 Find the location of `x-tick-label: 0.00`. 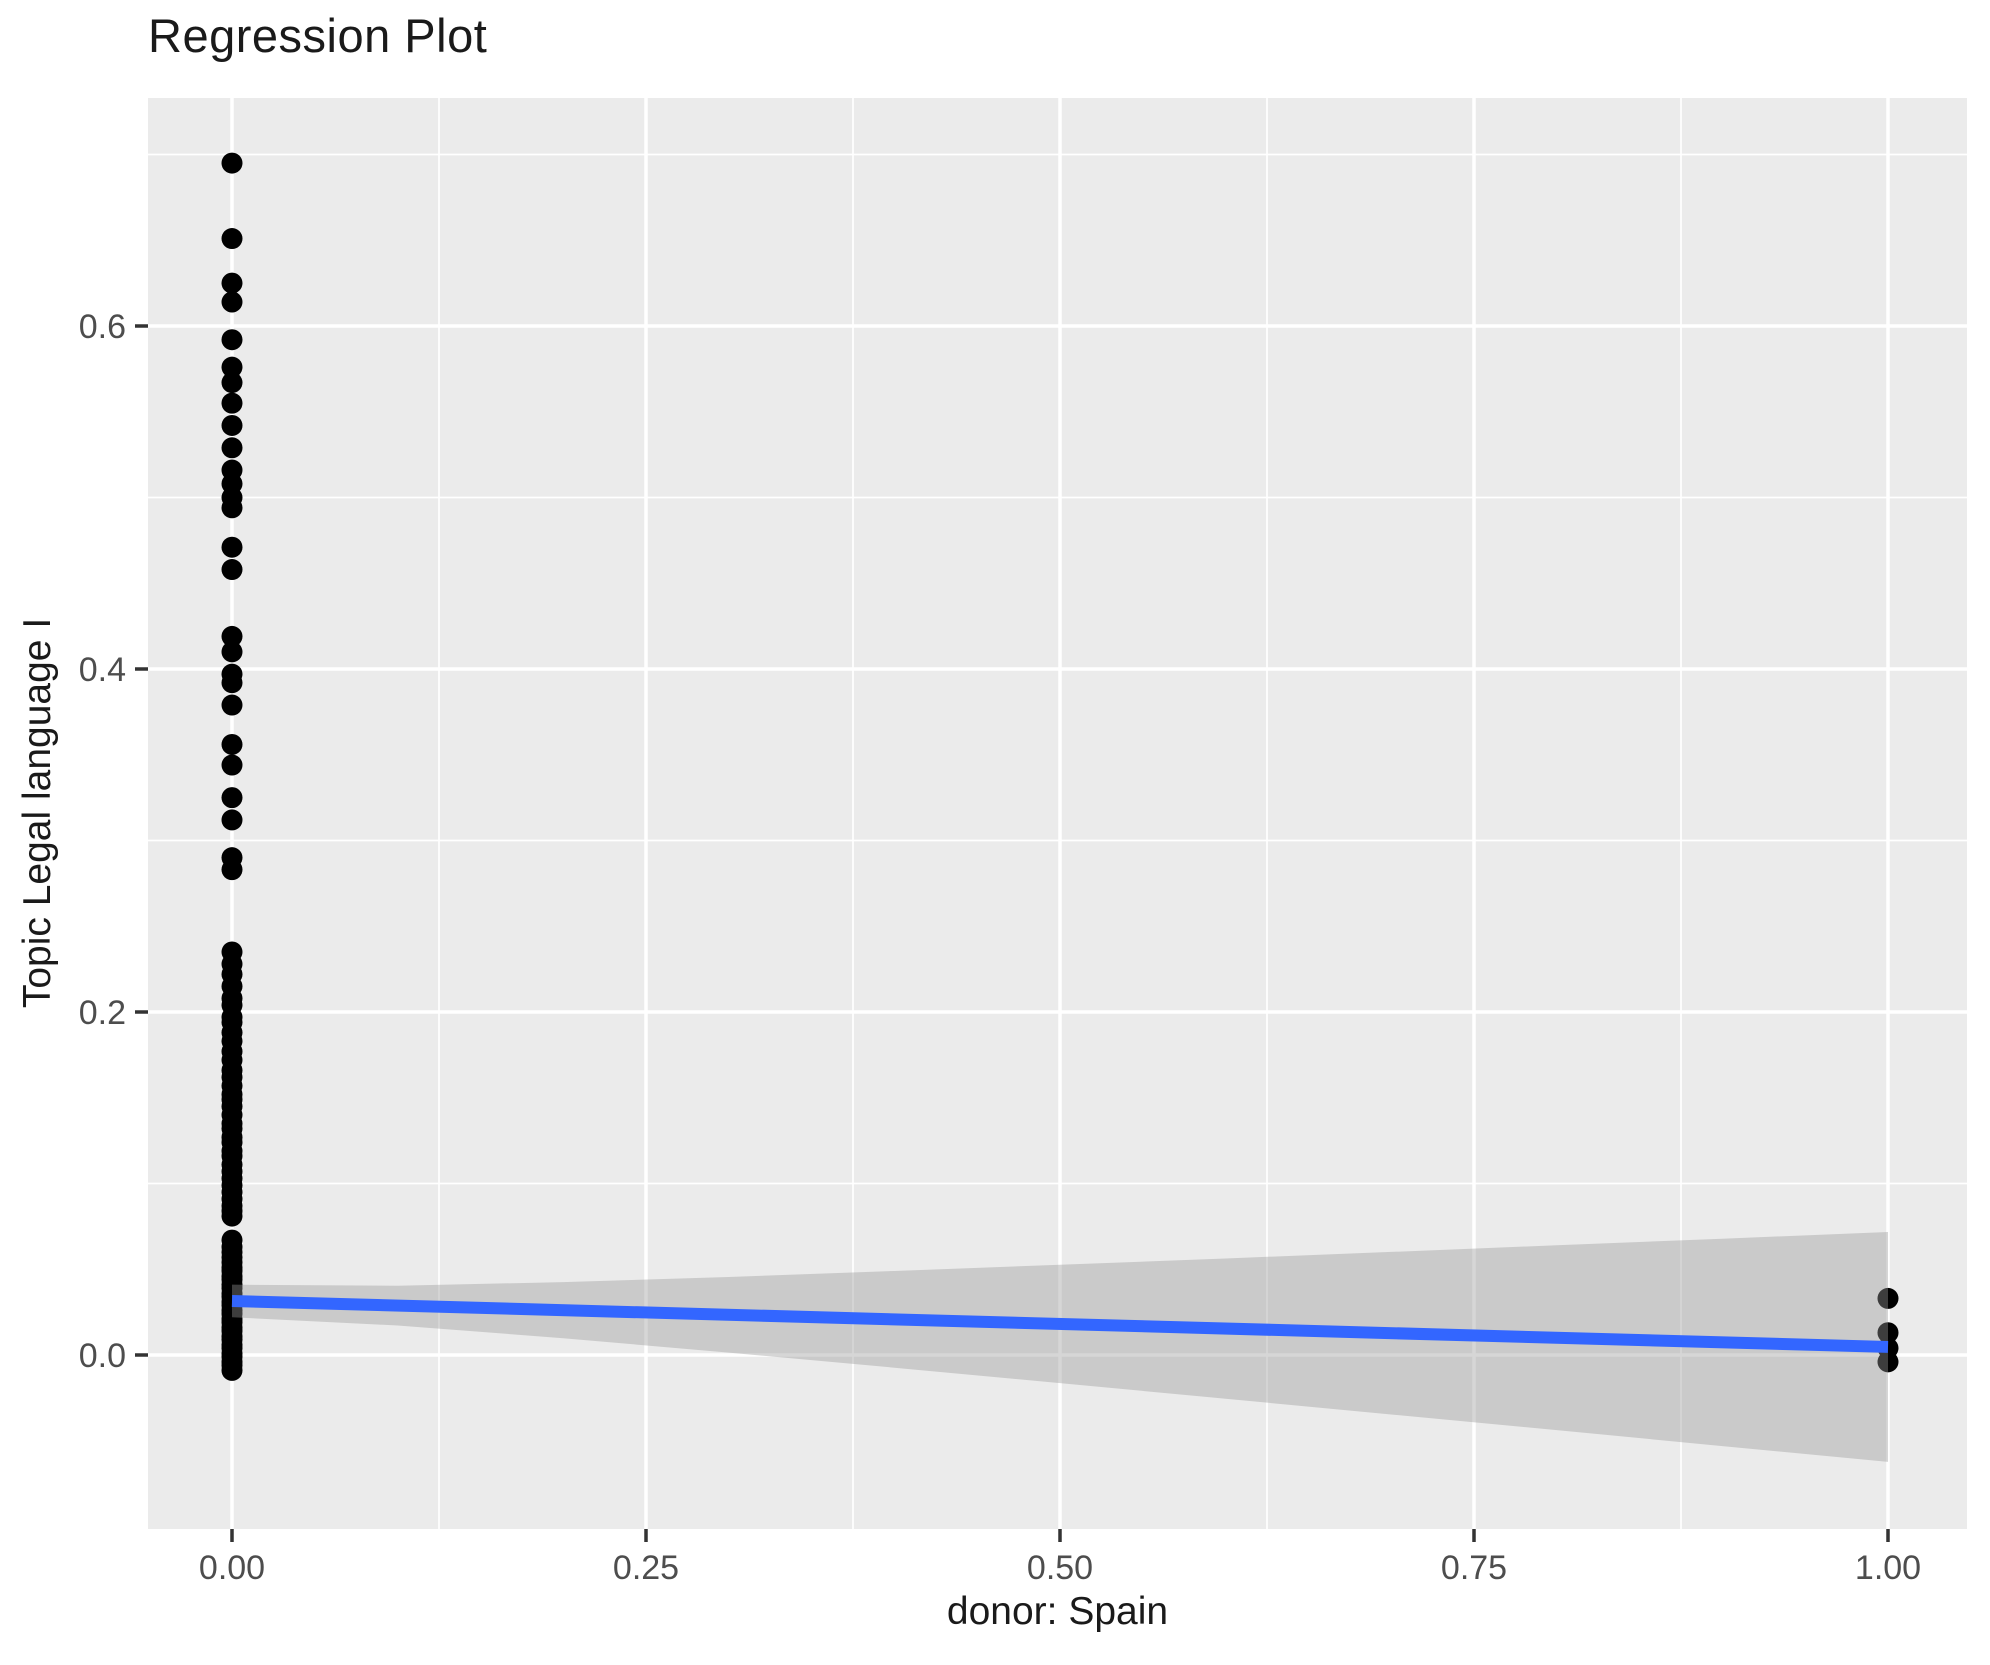

x-tick-label: 0.00 is located at coordinates (232, 1568).